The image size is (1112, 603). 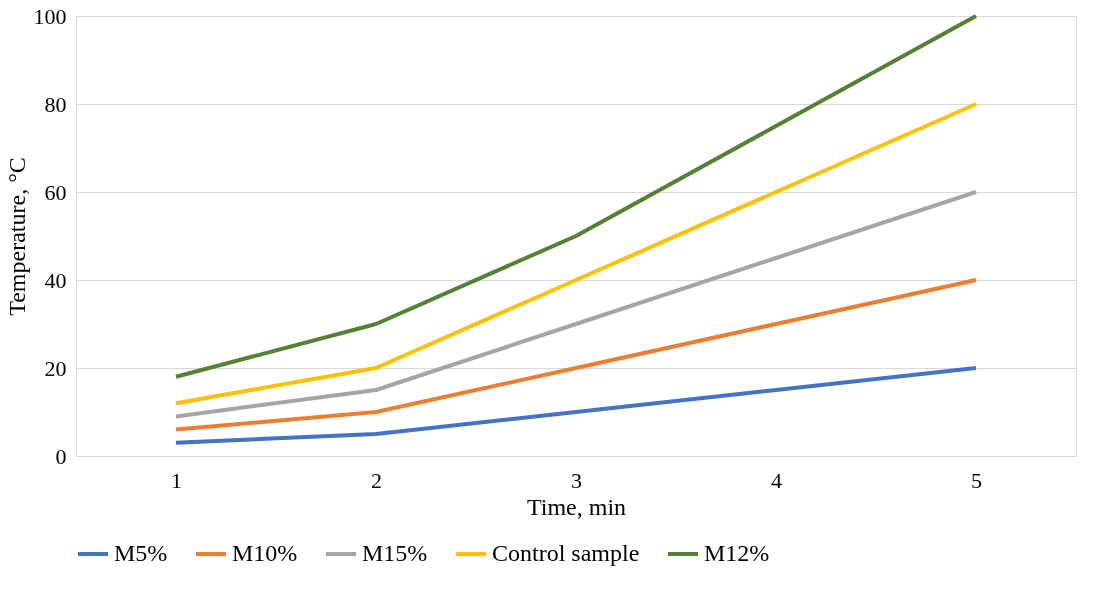 I want to click on legend-label: M15%, so click(x=395, y=553).